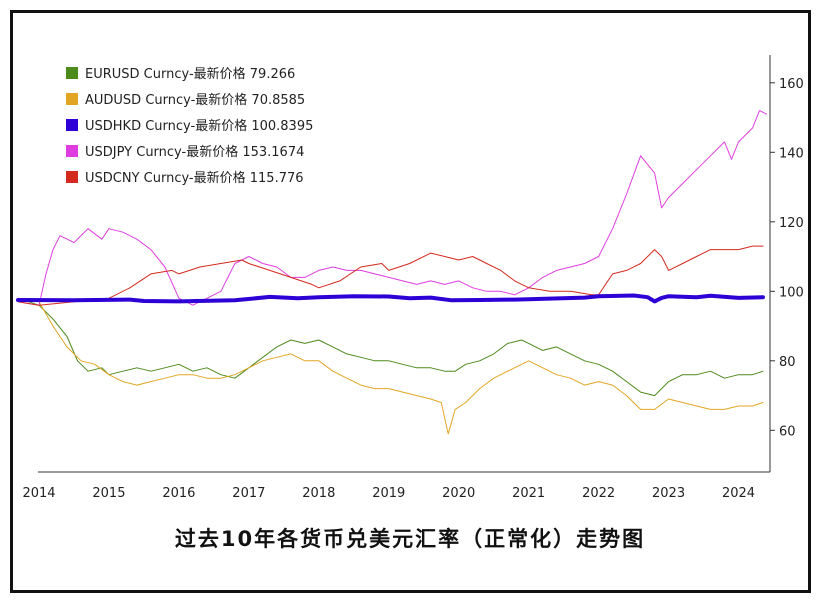 Image resolution: width=819 pixels, height=600 pixels. I want to click on legend-label: USDHKD Curncy-最新价格 100.8395, so click(199, 126).